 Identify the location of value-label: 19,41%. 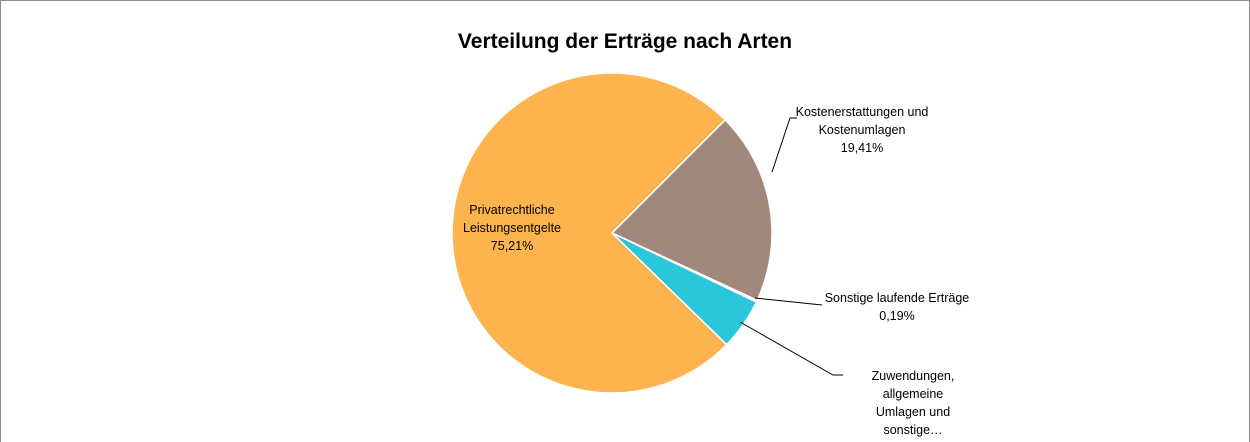
(862, 148).